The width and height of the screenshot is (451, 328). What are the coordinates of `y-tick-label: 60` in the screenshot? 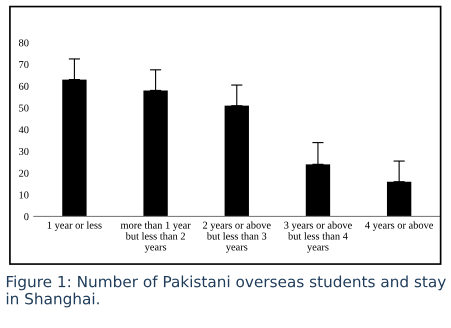 It's located at (23, 86).